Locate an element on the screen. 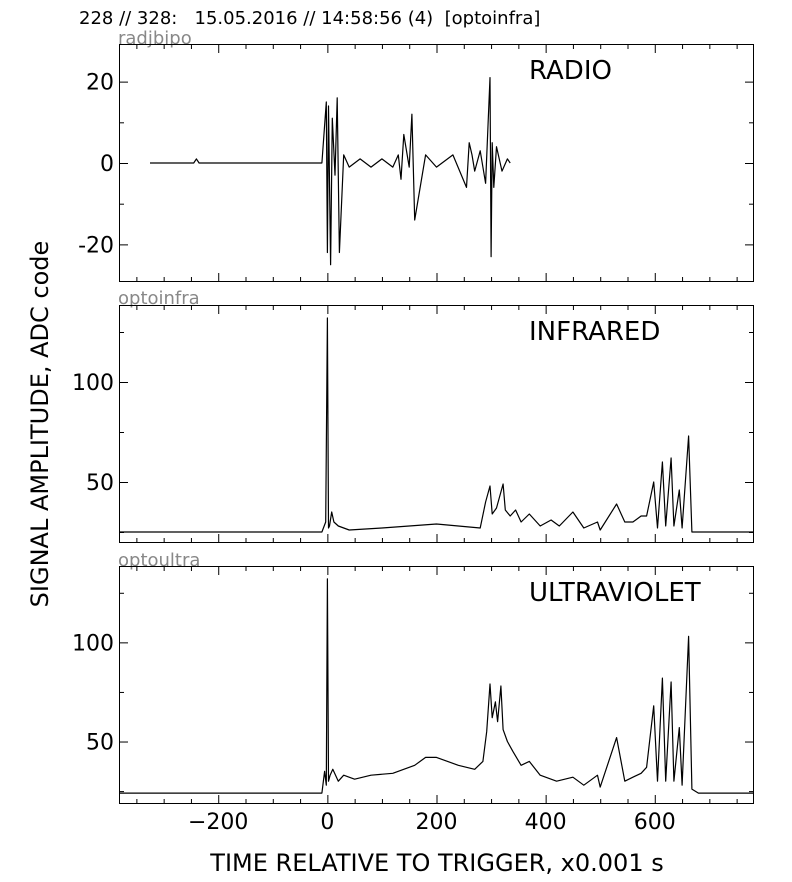  x-tick-labels: −200 0 200 400 600 is located at coordinates (432, 822).